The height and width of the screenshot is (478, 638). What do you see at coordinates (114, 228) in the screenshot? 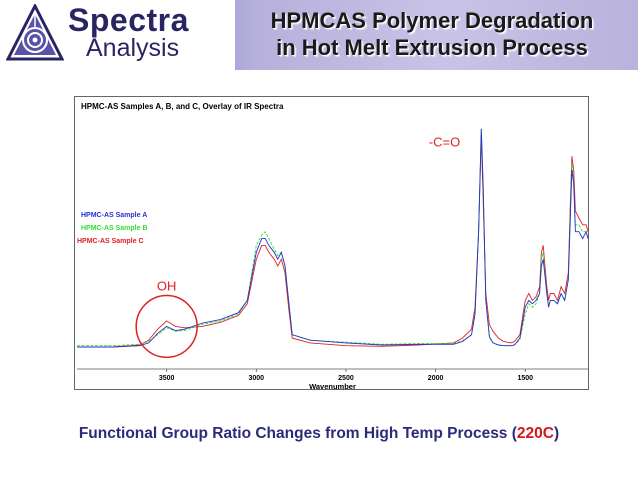
I see `legend-entry-sample-b: HPMC-AS Sample B` at bounding box center [114, 228].